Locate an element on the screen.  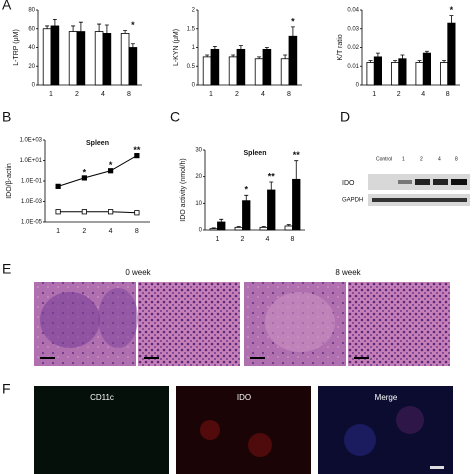
y-tick-label: 30 is located at coordinates (198, 151).